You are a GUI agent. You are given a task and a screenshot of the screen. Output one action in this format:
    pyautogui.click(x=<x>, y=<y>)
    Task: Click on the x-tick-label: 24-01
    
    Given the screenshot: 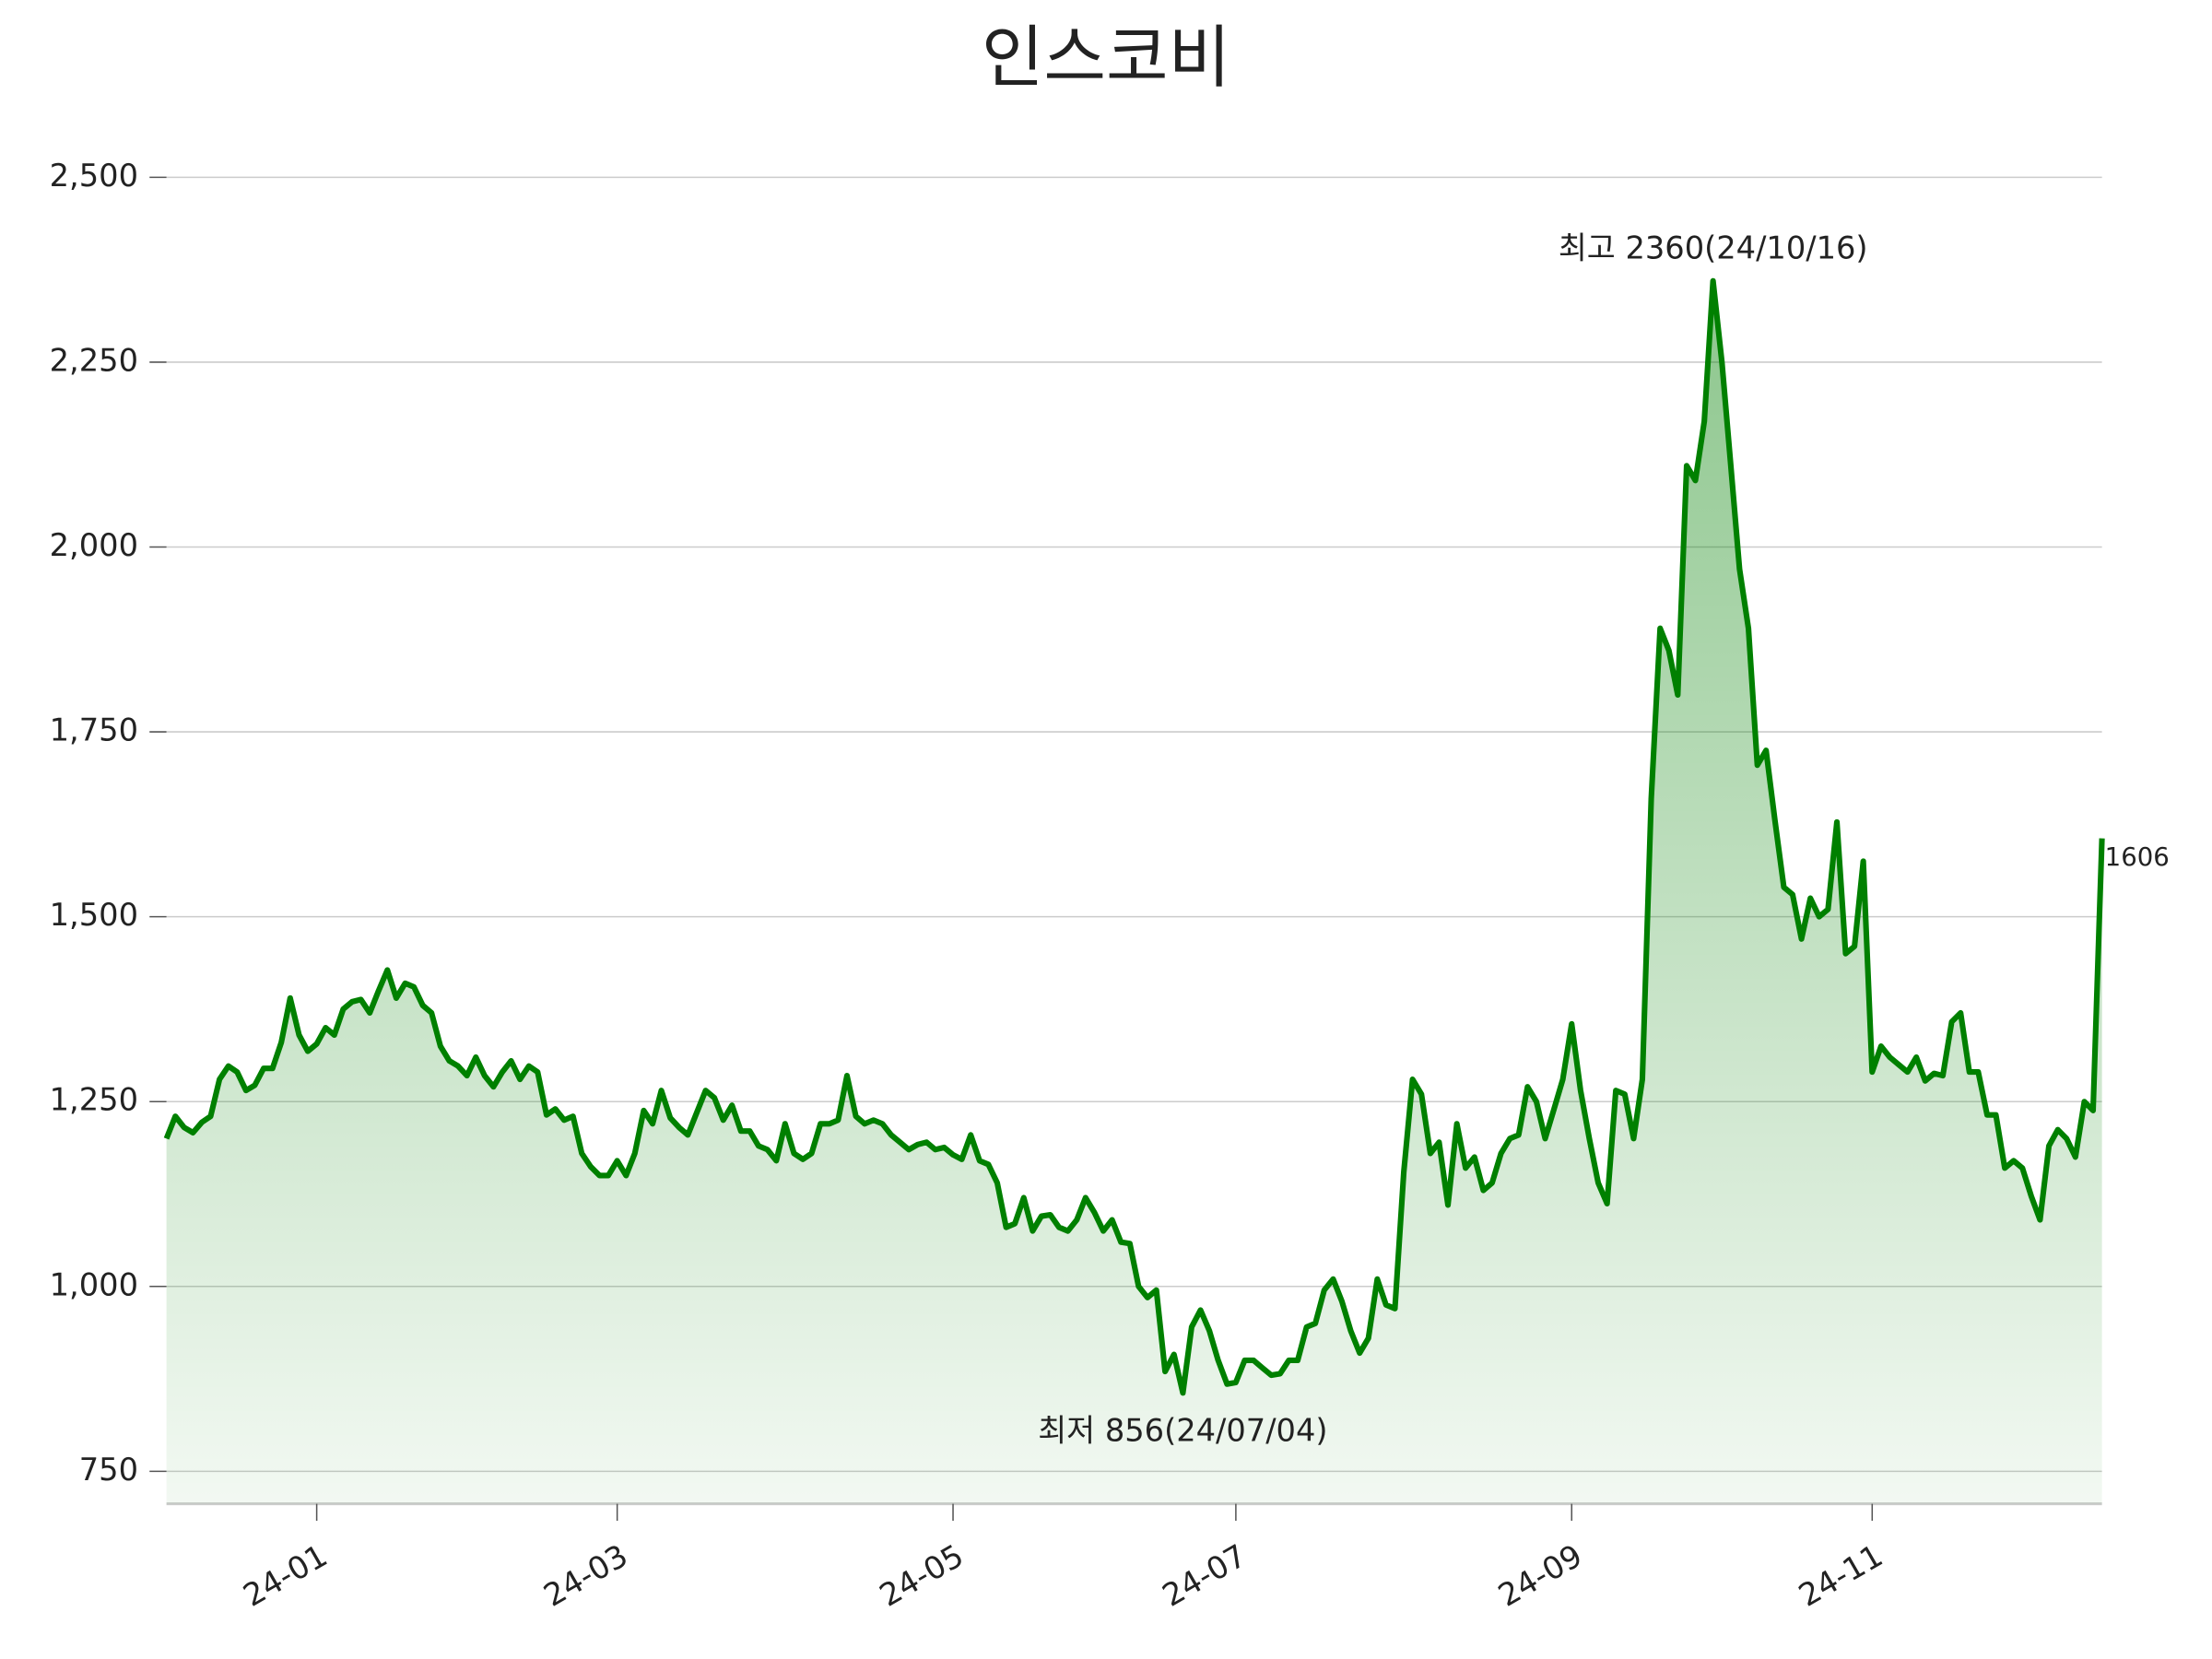 What is the action you would take?
    pyautogui.click(x=285, y=1575)
    